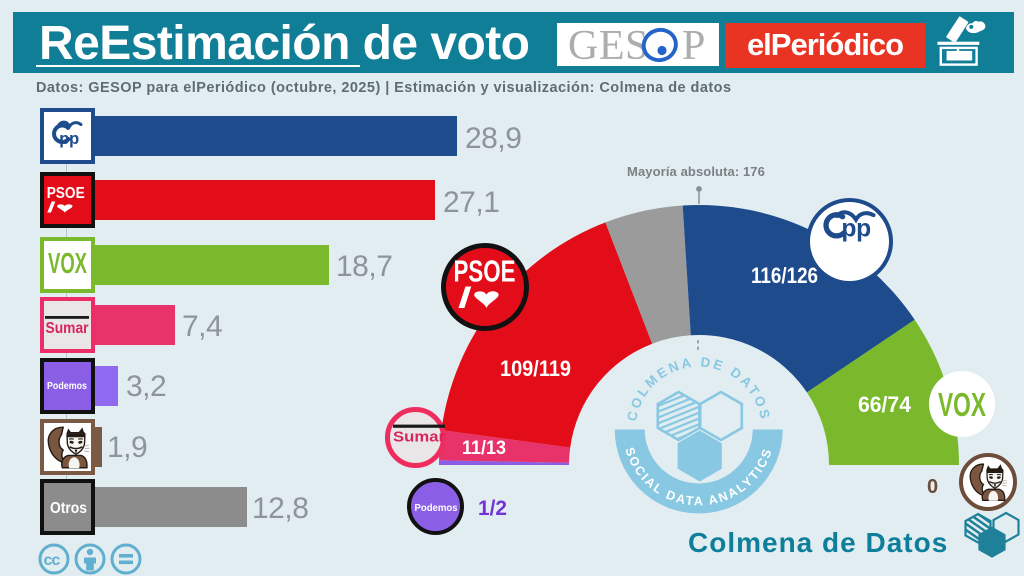 Image resolution: width=1024 pixels, height=576 pixels. What do you see at coordinates (68, 508) in the screenshot?
I see `svg-text: Otros` at bounding box center [68, 508].